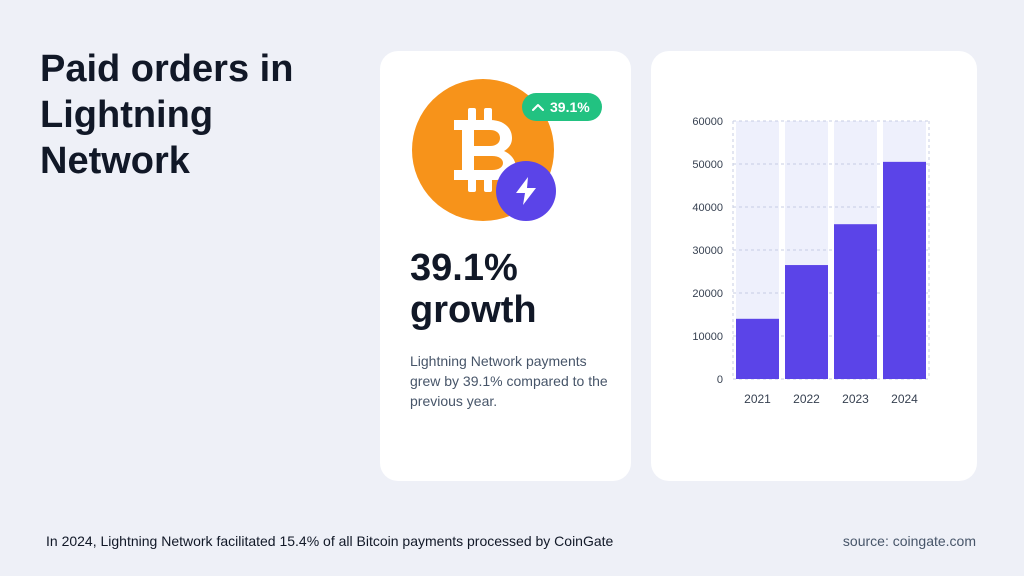 The height and width of the screenshot is (576, 1024). Describe the element at coordinates (904, 399) in the screenshot. I see `x-tick-label: 2024` at that location.